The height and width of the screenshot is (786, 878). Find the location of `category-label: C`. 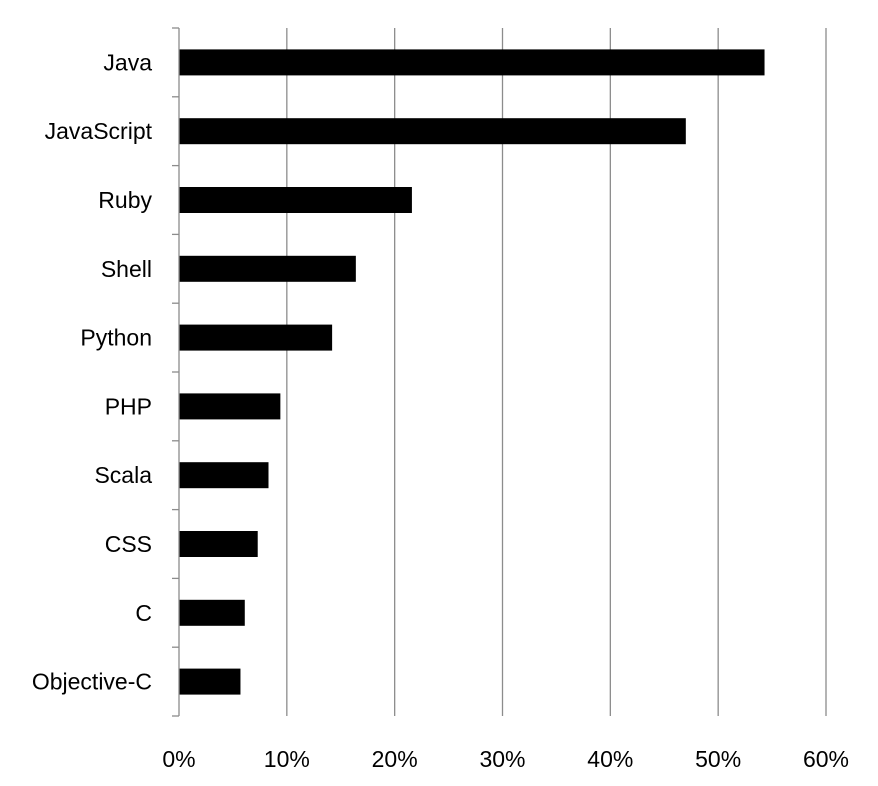

category-label: C is located at coordinates (143, 613).